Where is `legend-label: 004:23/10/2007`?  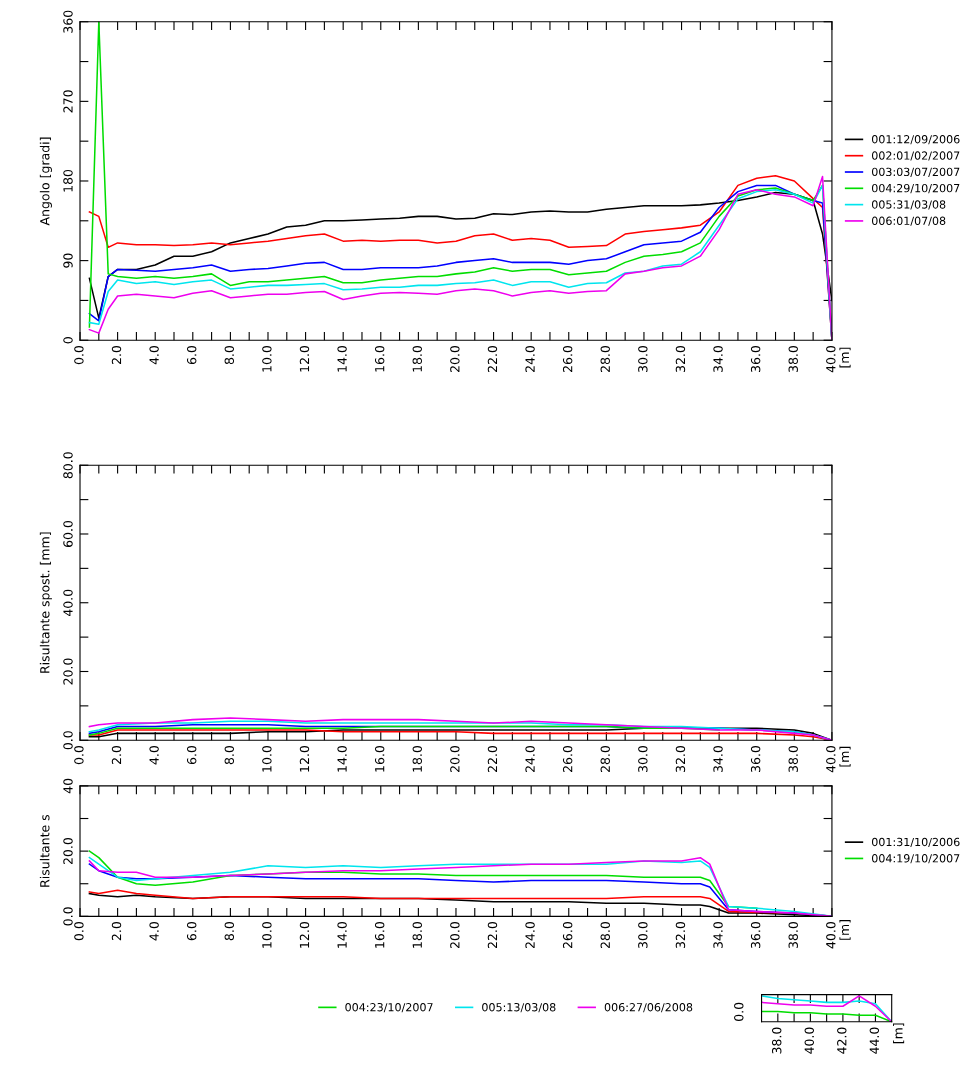 legend-label: 004:23/10/2007 is located at coordinates (389, 1008).